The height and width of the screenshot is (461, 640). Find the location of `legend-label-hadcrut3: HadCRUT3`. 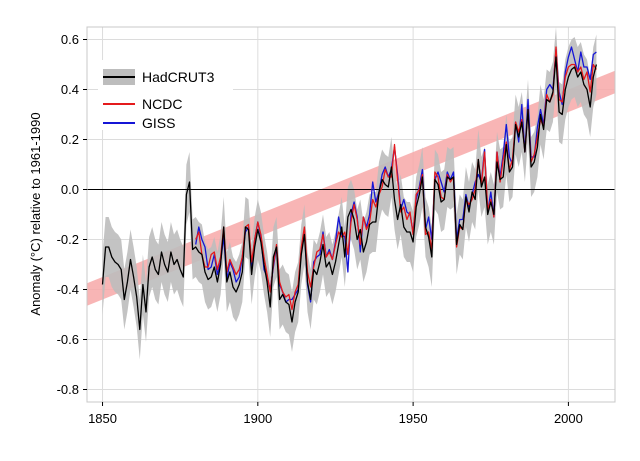

legend-label-hadcrut3: HadCRUT3 is located at coordinates (178, 77).